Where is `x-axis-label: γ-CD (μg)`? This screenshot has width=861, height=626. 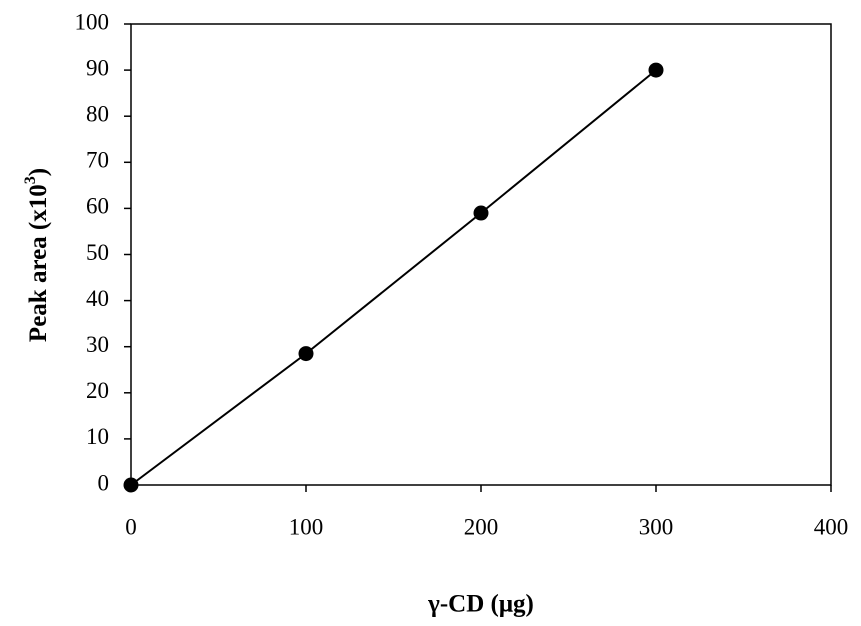 x-axis-label: γ-CD (μg) is located at coordinates (480, 604).